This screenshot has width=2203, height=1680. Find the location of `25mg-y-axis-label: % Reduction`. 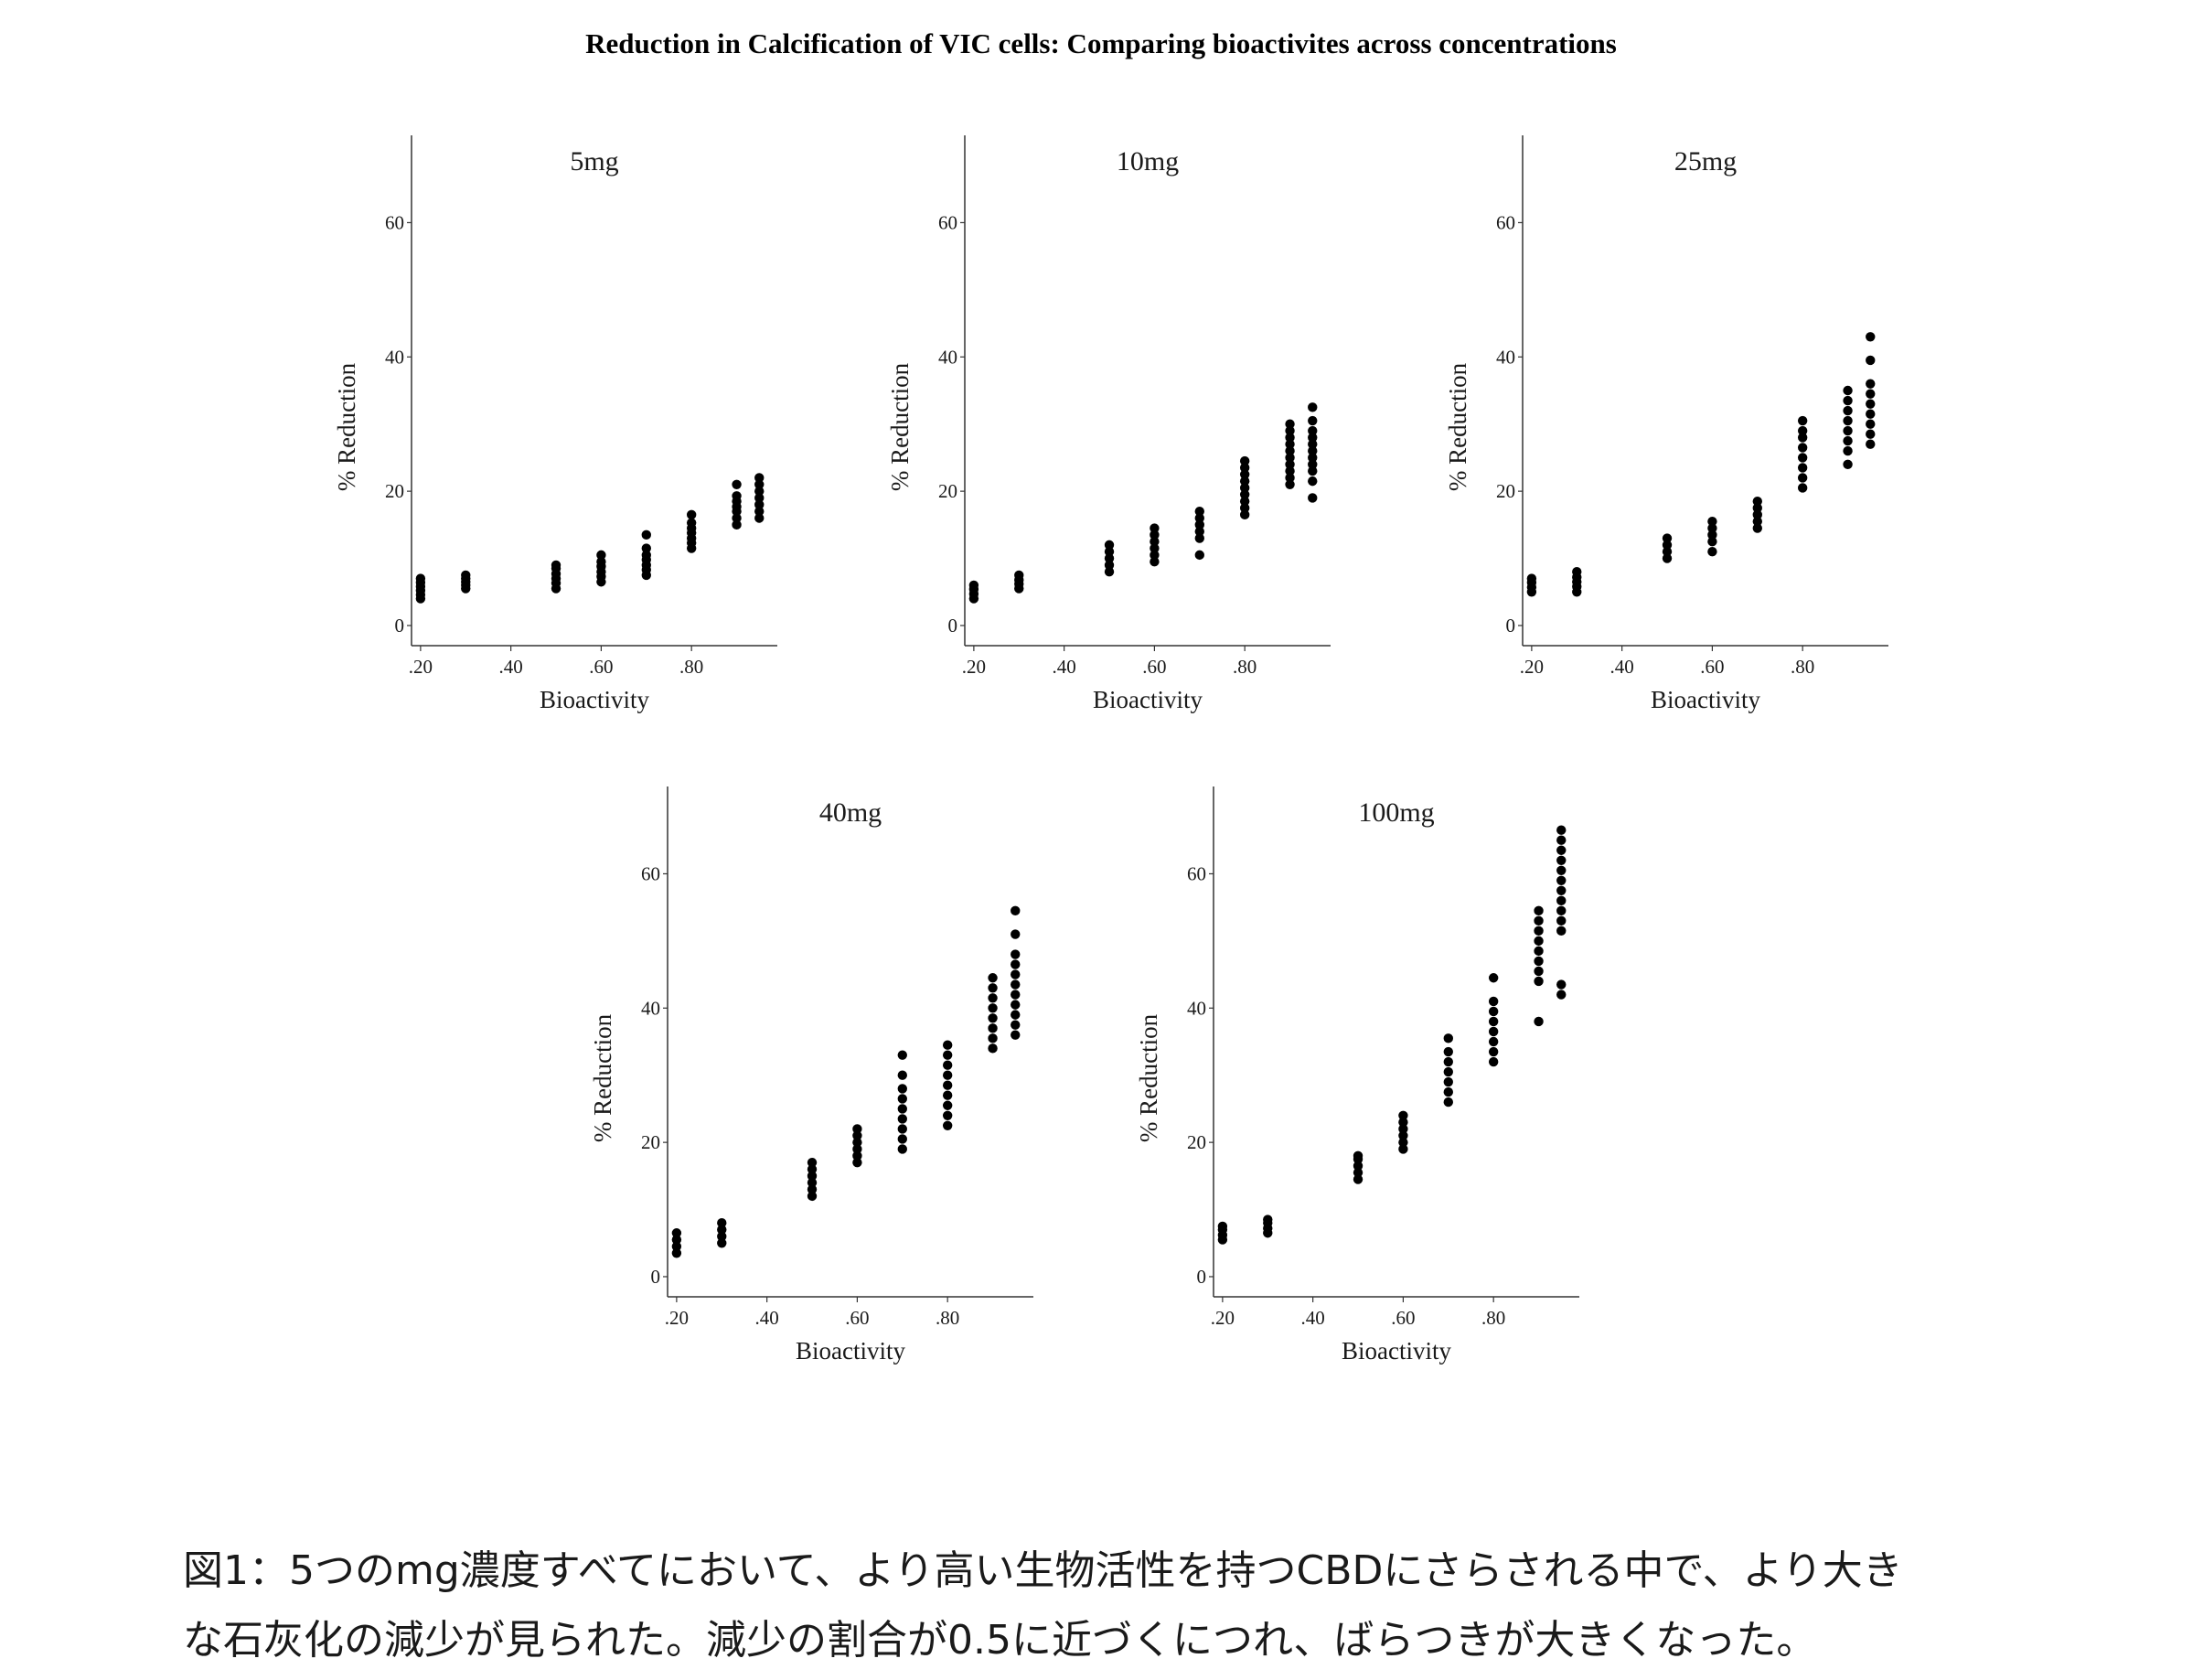

25mg-y-axis-label: % Reduction is located at coordinates (1457, 426).